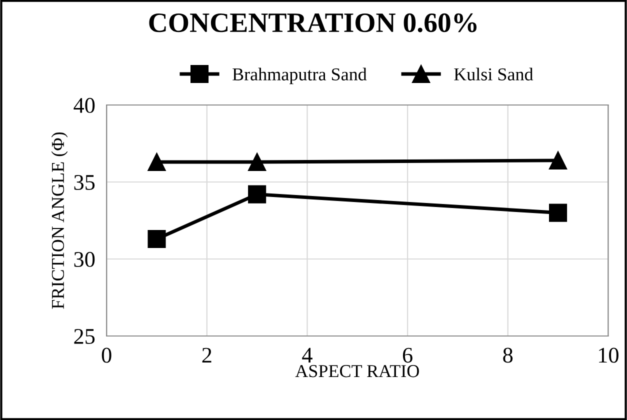 Image resolution: width=627 pixels, height=420 pixels. I want to click on y-tick-label: 40, so click(84, 105).